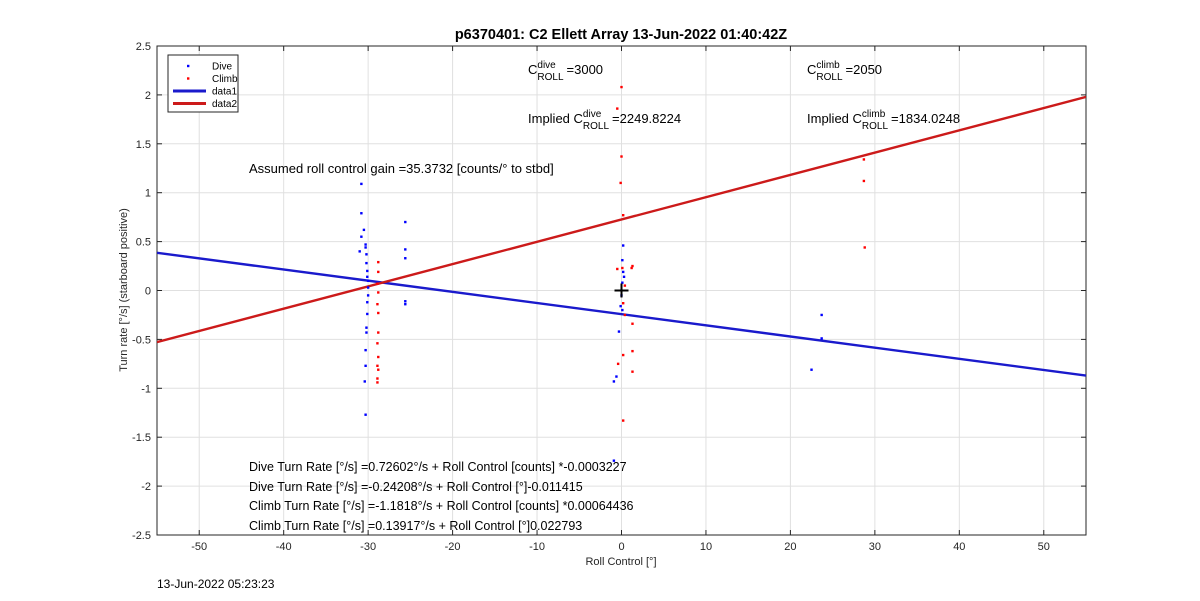  What do you see at coordinates (141, 438) in the screenshot?
I see `y-tick-label: -1.5` at bounding box center [141, 438].